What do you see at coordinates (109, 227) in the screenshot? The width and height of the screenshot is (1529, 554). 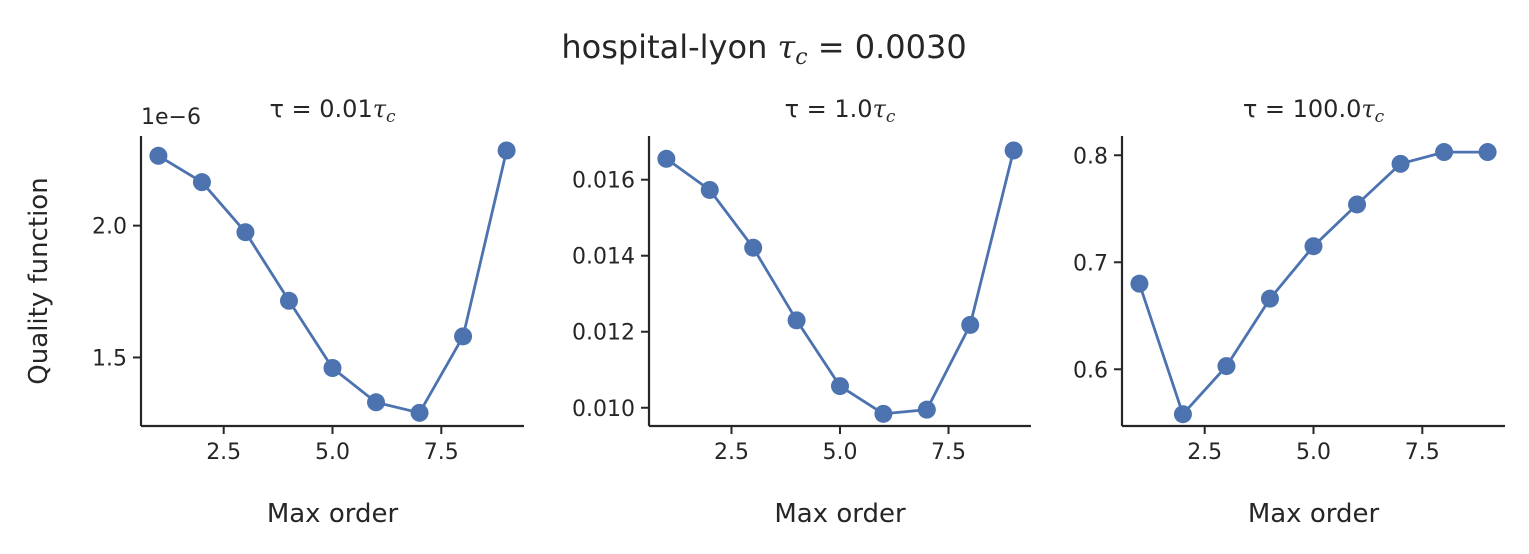 I see `y-tick-label: 2.0` at bounding box center [109, 227].